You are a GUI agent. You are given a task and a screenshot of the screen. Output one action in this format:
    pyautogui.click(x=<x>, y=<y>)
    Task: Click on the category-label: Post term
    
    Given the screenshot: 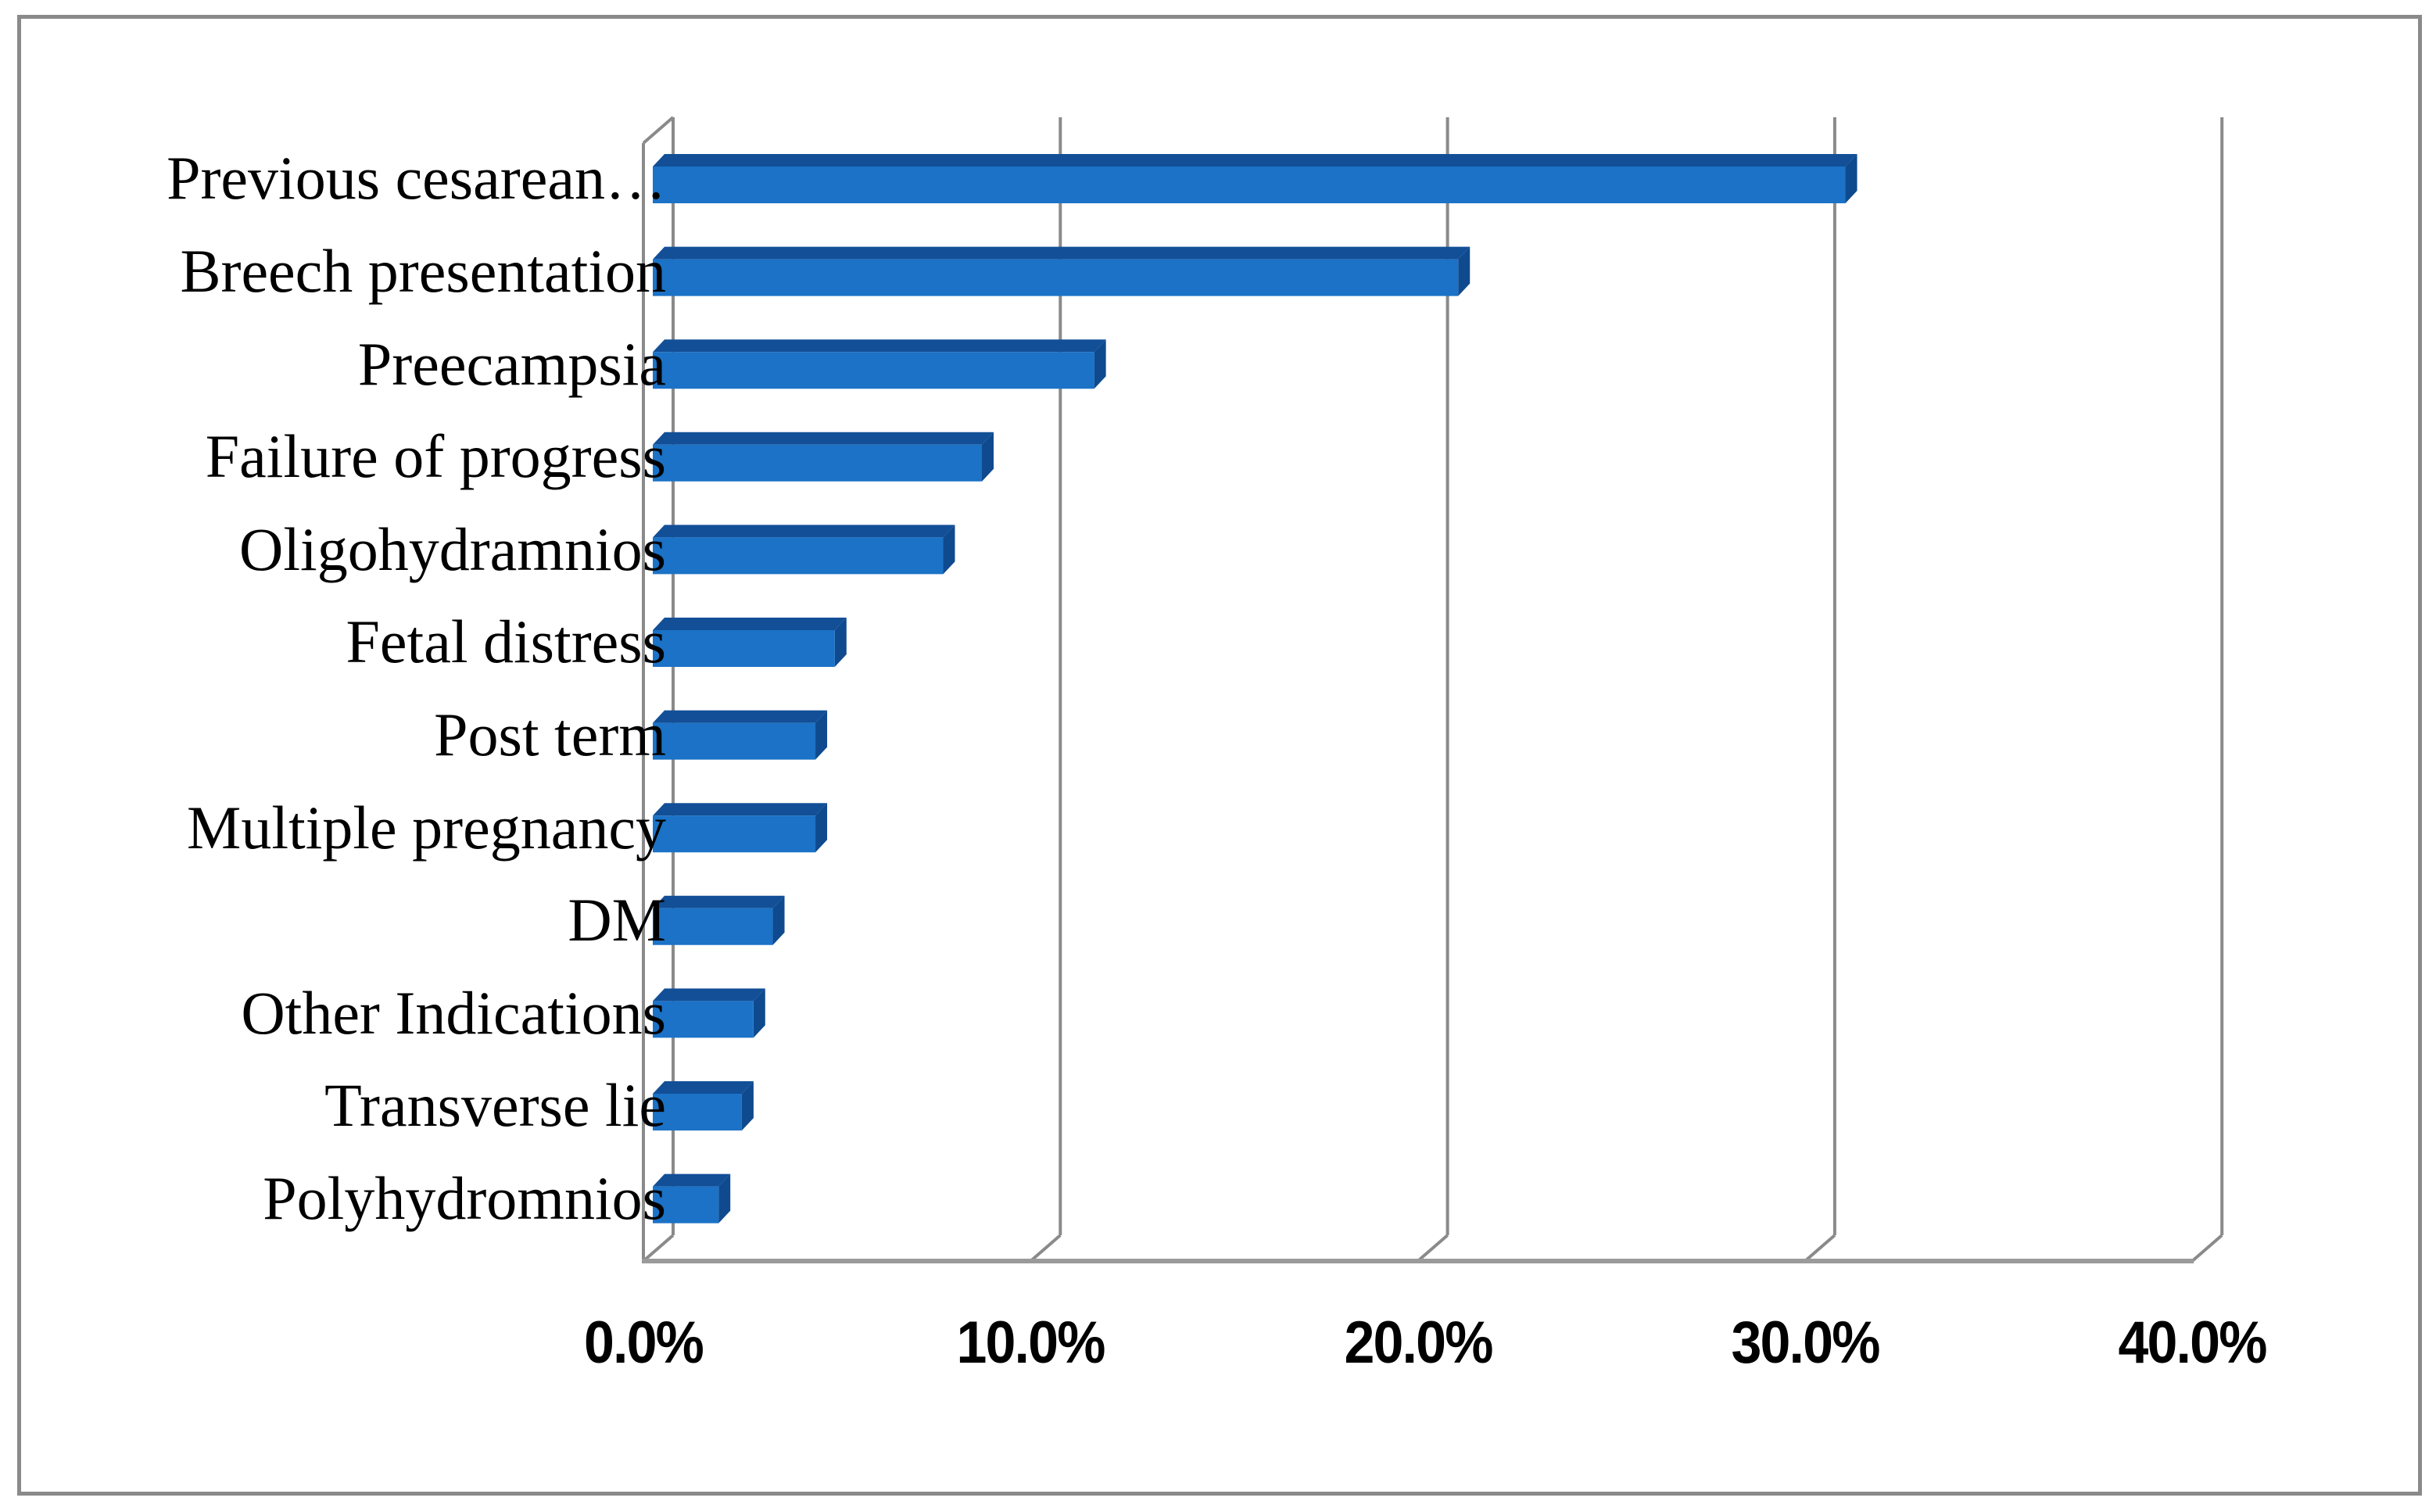 What is the action you would take?
    pyautogui.click(x=550, y=734)
    